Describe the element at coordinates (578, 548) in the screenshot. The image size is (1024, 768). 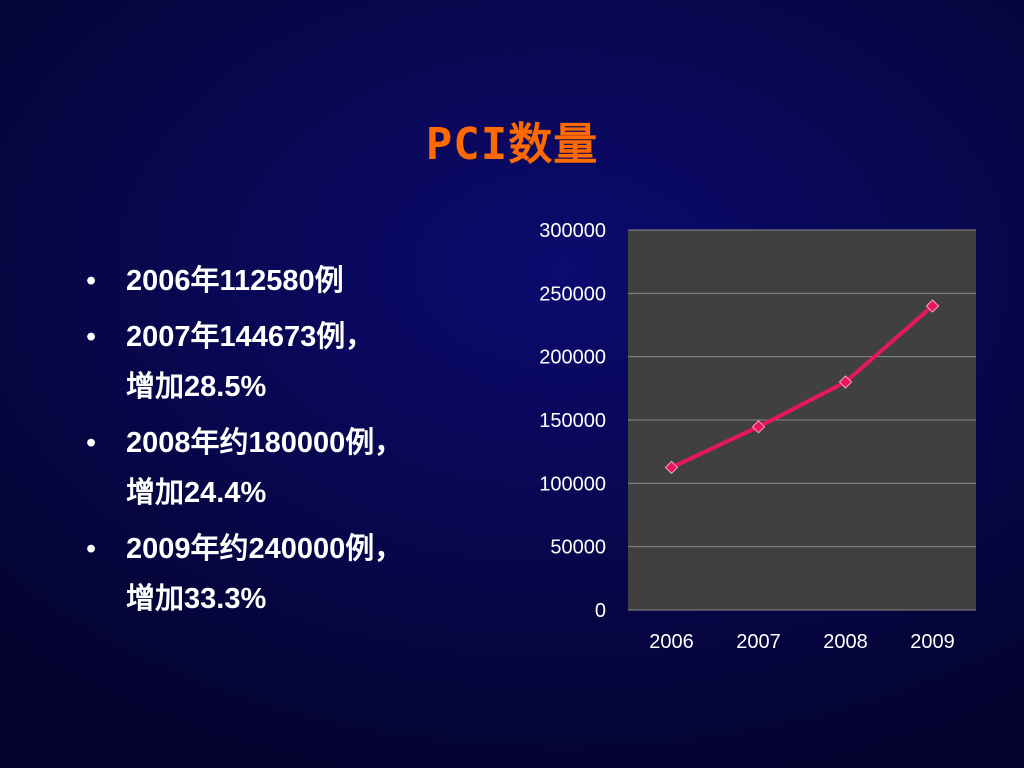
I see `y-tick-label: 50000` at that location.